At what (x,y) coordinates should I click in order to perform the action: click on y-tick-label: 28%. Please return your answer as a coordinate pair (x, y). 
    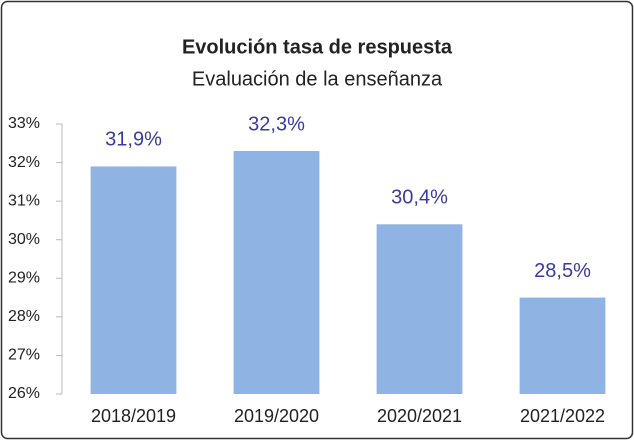
    Looking at the image, I should click on (24, 316).